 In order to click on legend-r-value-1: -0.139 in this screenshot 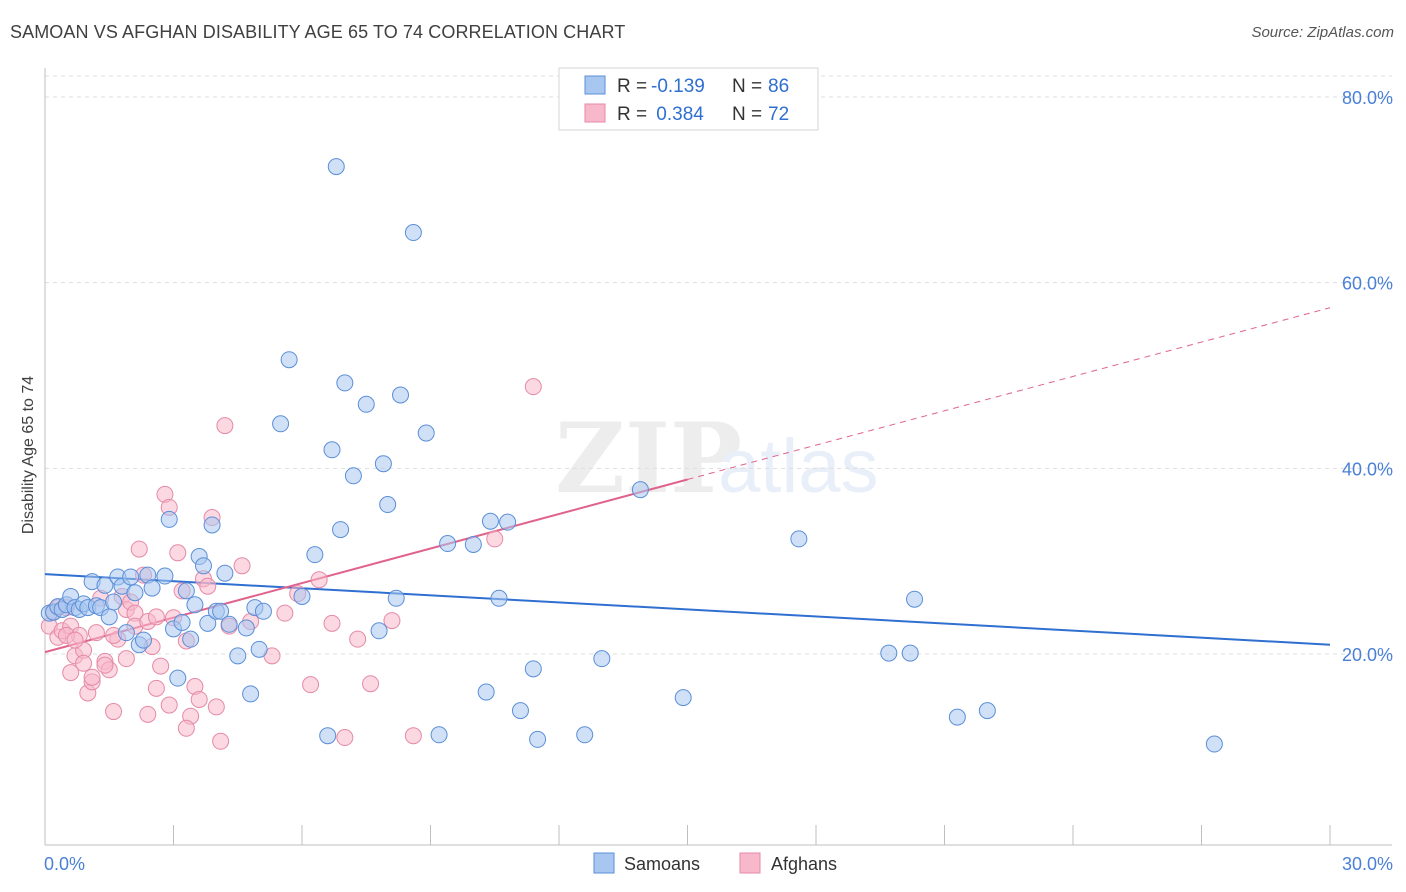, I will do `click(678, 86)`.